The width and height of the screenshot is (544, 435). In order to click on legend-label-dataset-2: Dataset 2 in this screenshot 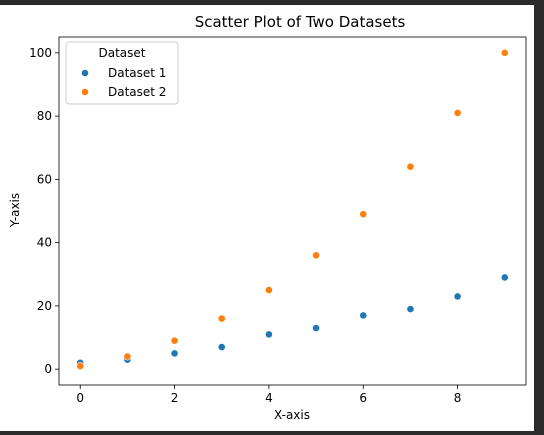, I will do `click(137, 92)`.